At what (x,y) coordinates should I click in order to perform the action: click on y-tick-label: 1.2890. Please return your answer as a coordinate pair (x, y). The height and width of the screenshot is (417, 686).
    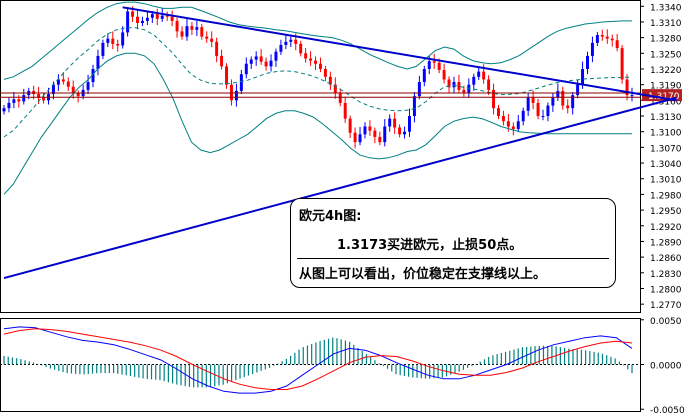
    Looking at the image, I should click on (666, 243).